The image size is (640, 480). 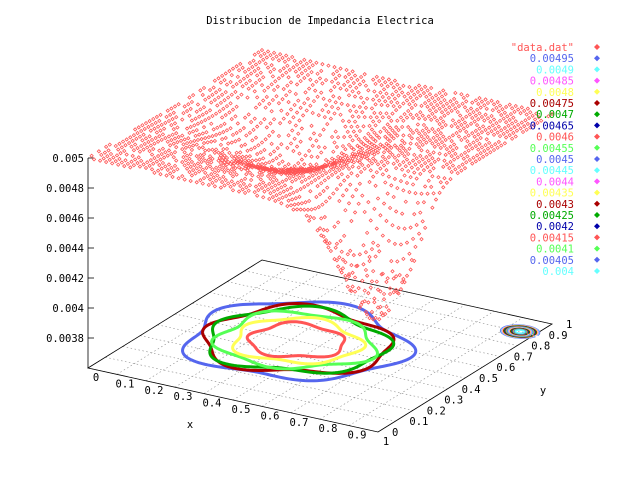 I want to click on x-tick-label: 0.7, so click(x=299, y=423).